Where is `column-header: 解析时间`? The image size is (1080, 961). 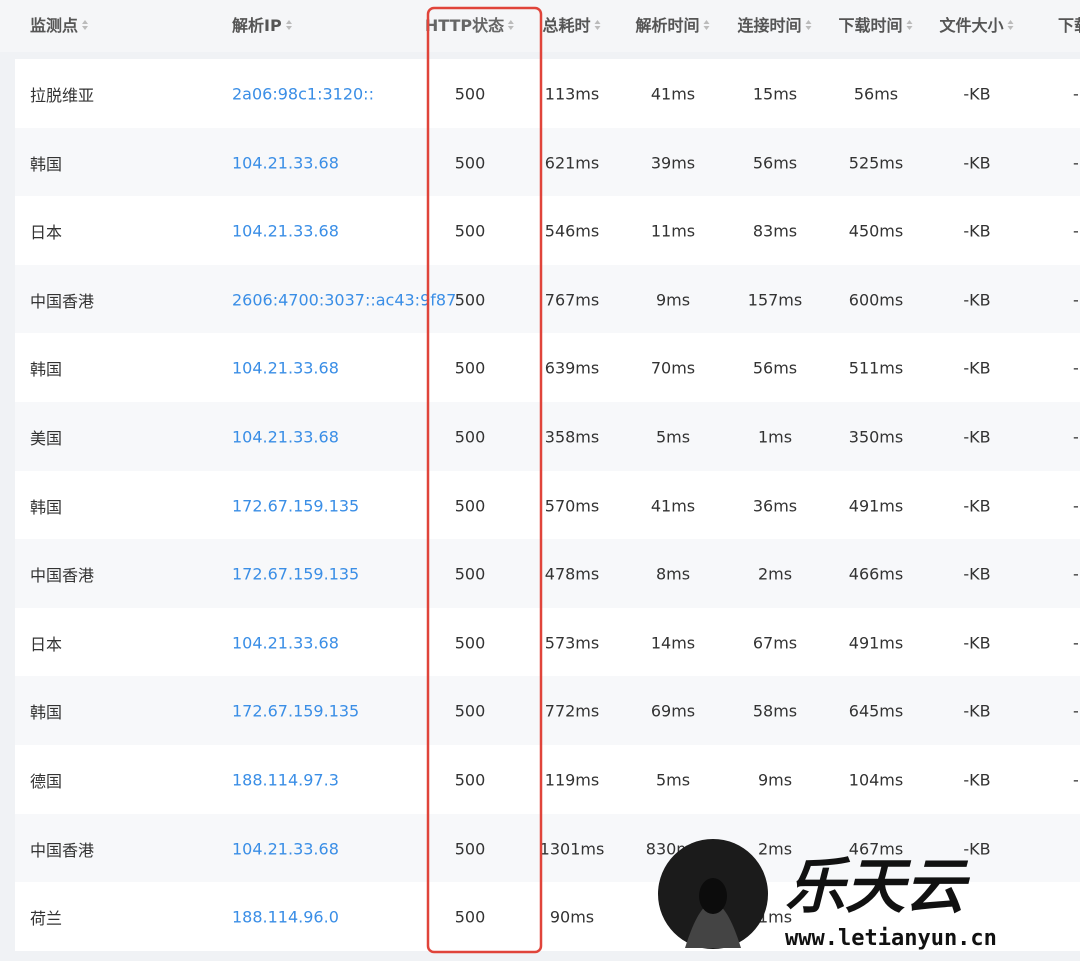
column-header: 解析时间 is located at coordinates (672, 24).